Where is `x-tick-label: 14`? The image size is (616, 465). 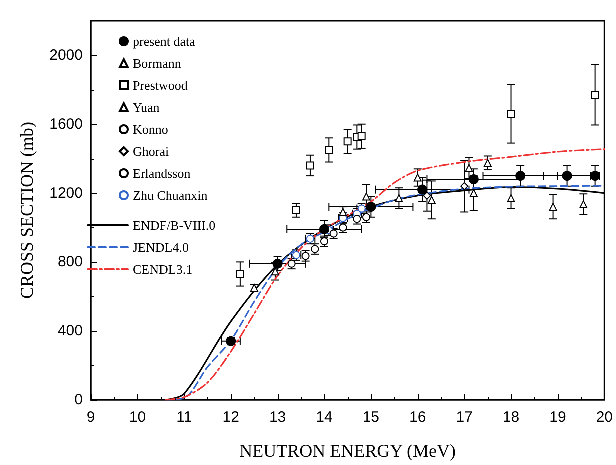
x-tick-label: 14 is located at coordinates (324, 417).